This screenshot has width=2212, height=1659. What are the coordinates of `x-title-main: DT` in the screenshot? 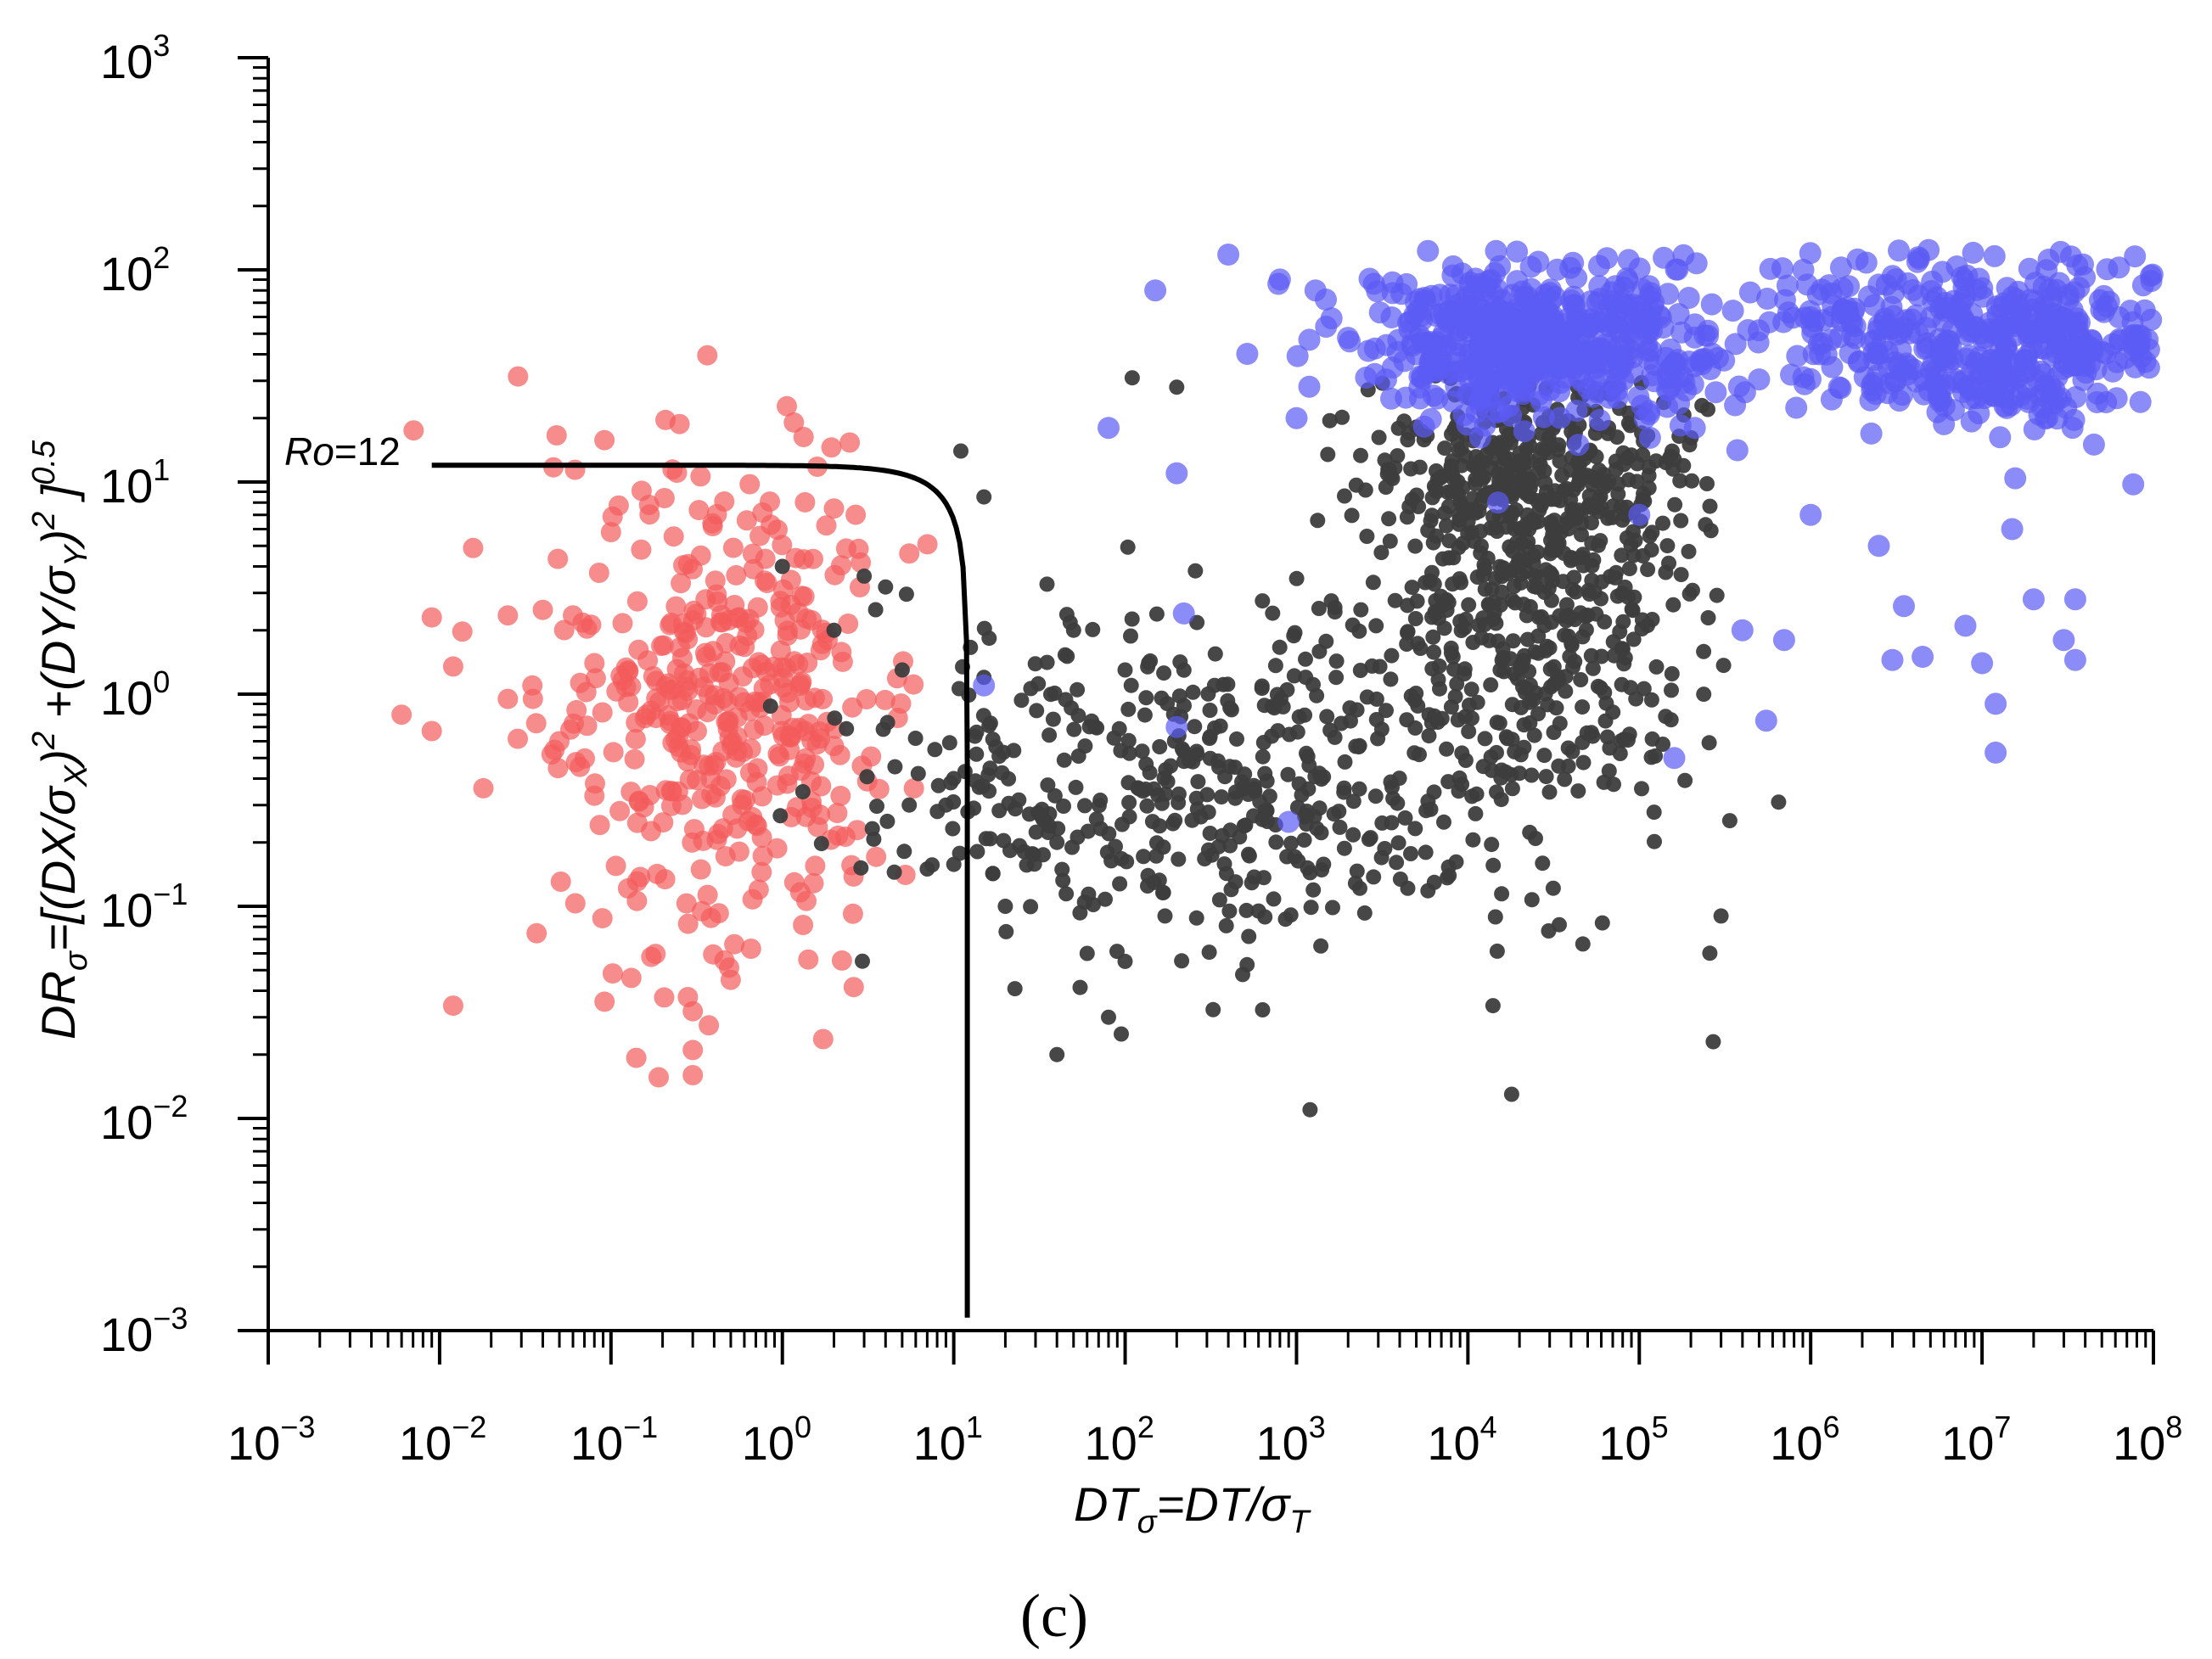 It's located at (1107, 1504).